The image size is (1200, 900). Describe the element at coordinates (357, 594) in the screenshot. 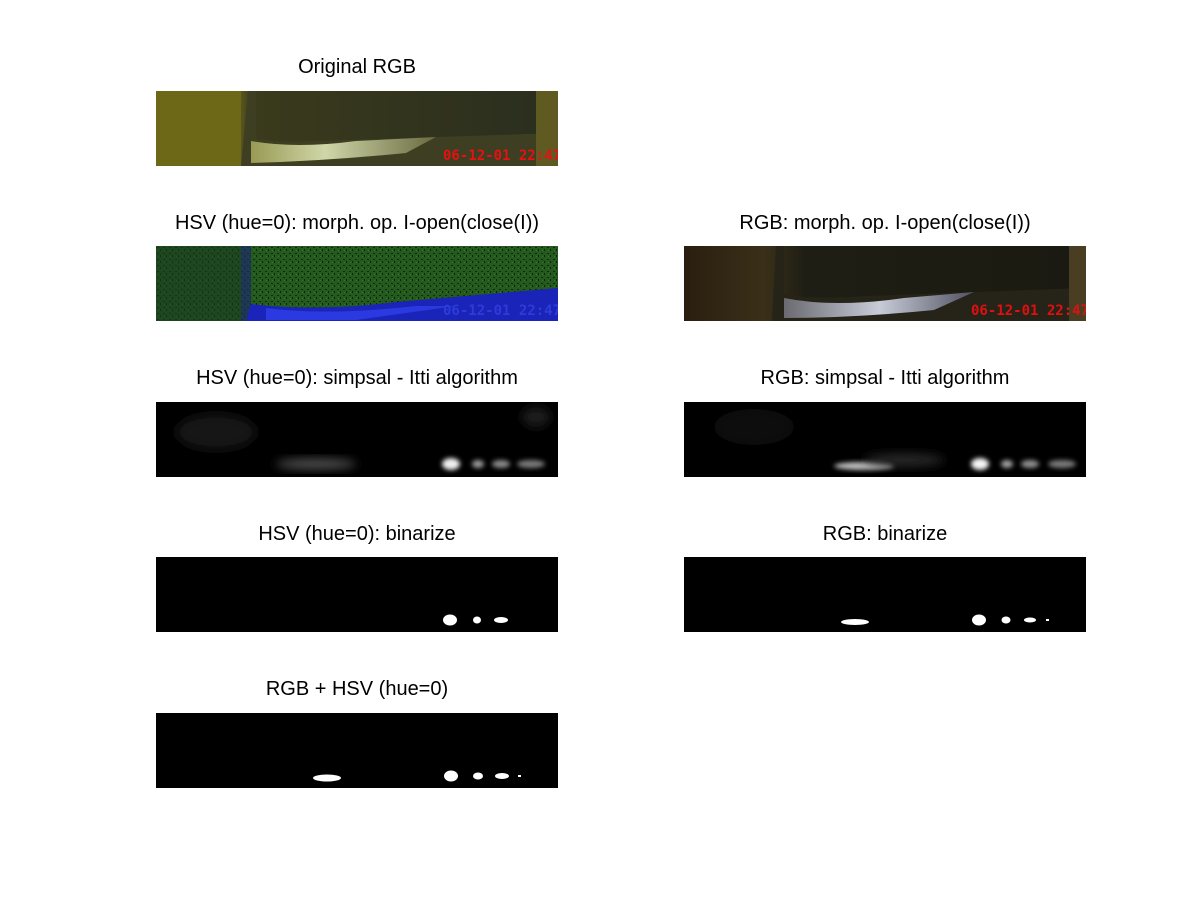

I see `image-hsv-binarize` at that location.